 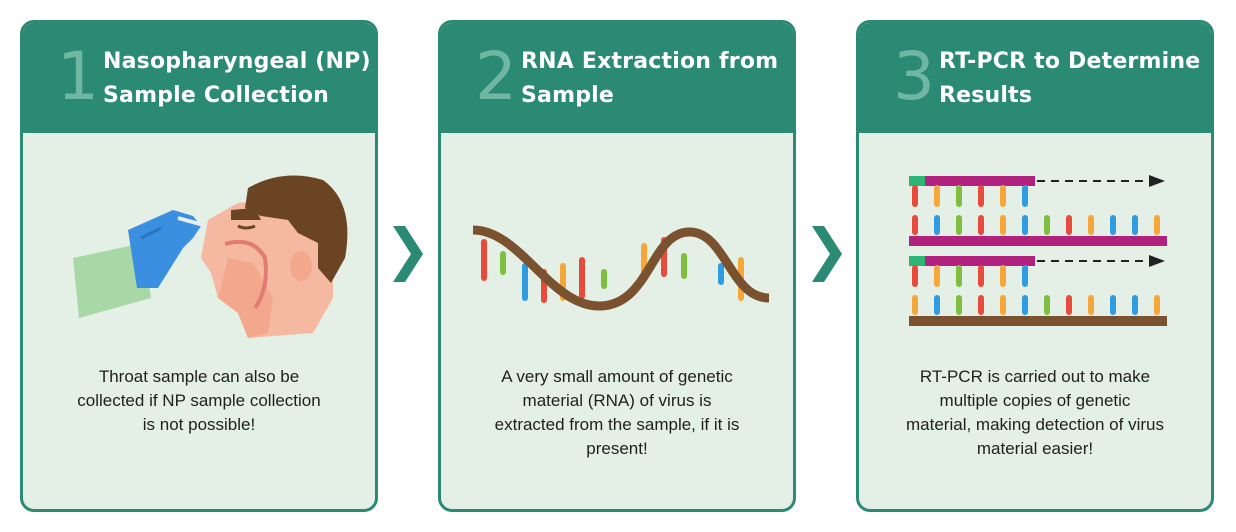 I want to click on step-title-line: Nasopharyngeal (NP), so click(x=237, y=61).